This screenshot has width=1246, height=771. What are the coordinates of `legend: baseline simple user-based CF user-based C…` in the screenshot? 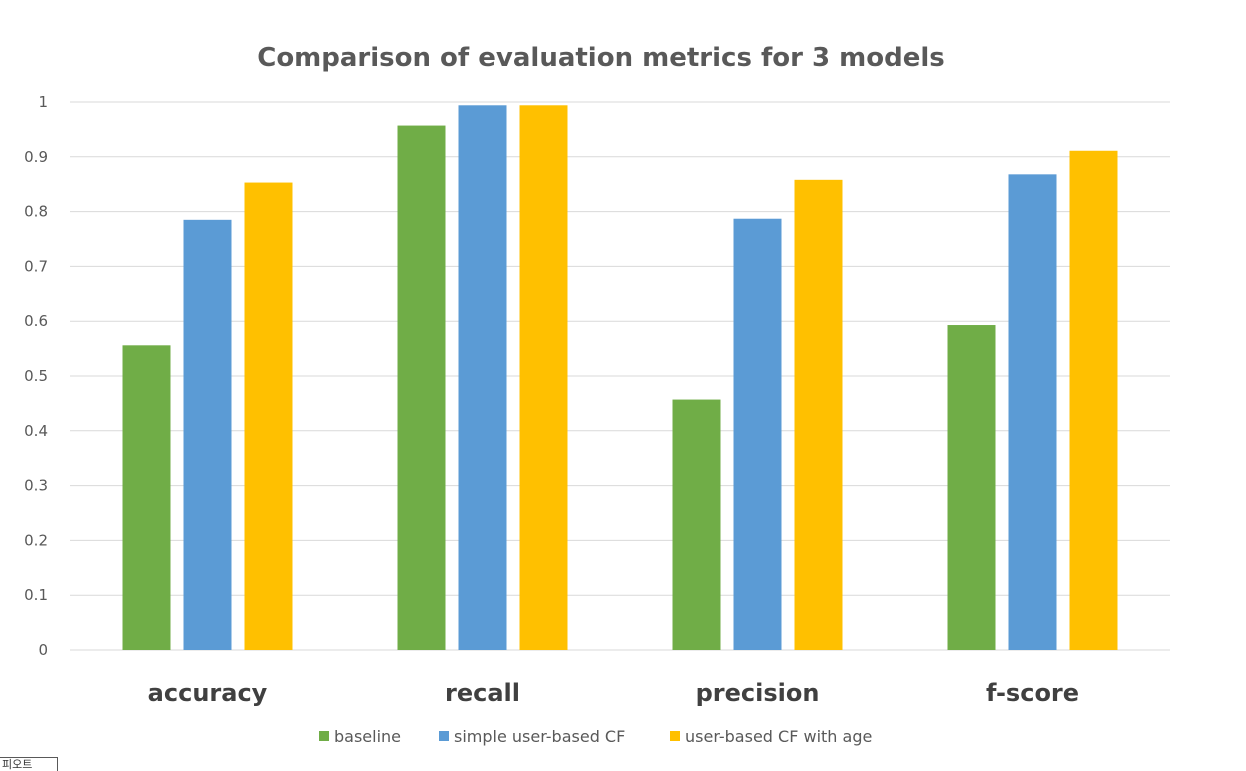 It's located at (595, 736).